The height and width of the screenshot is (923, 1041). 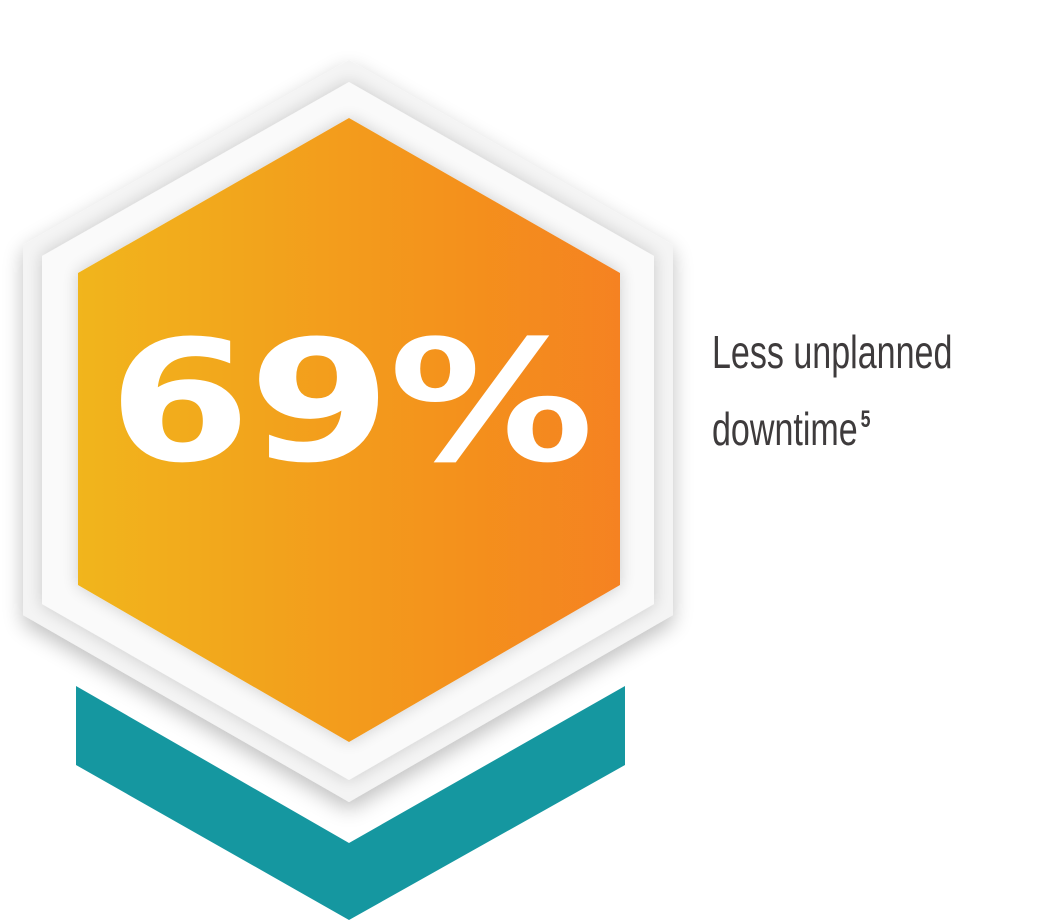 I want to click on stat-caption: Less unplanned downtime 5, so click(x=832, y=390).